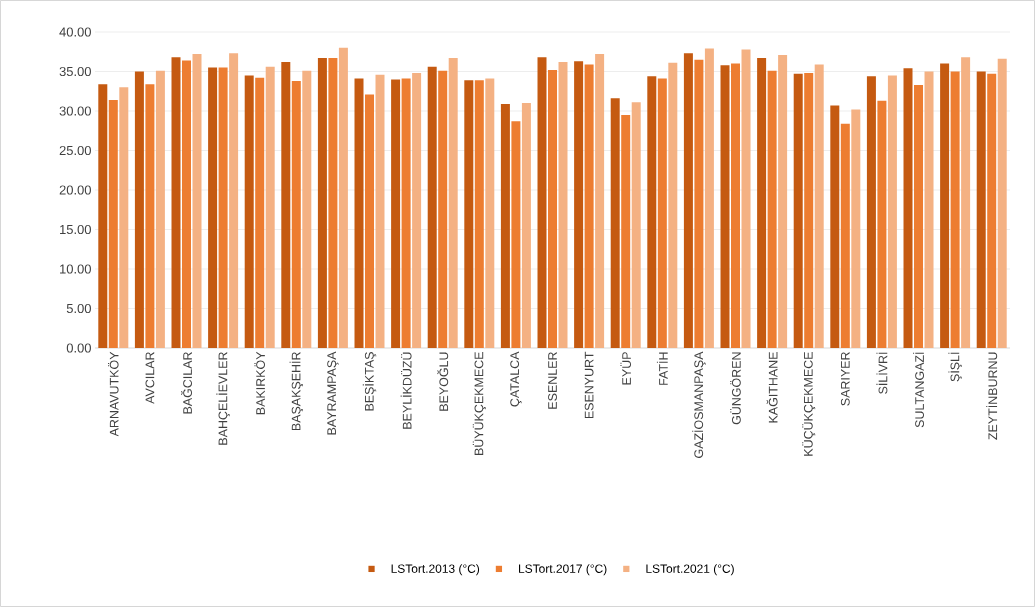 Image resolution: width=1035 pixels, height=607 pixels. I want to click on x-tick-label: SARIYER, so click(845, 379).